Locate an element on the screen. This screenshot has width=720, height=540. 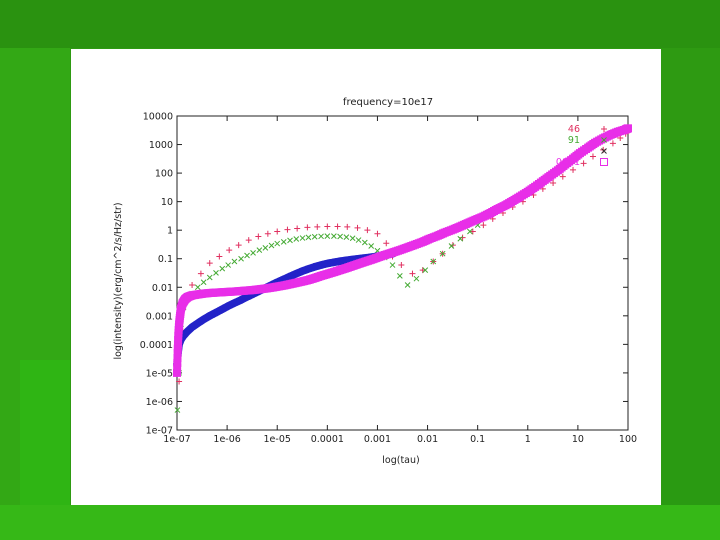
background-band-right is located at coordinates (691, 340).